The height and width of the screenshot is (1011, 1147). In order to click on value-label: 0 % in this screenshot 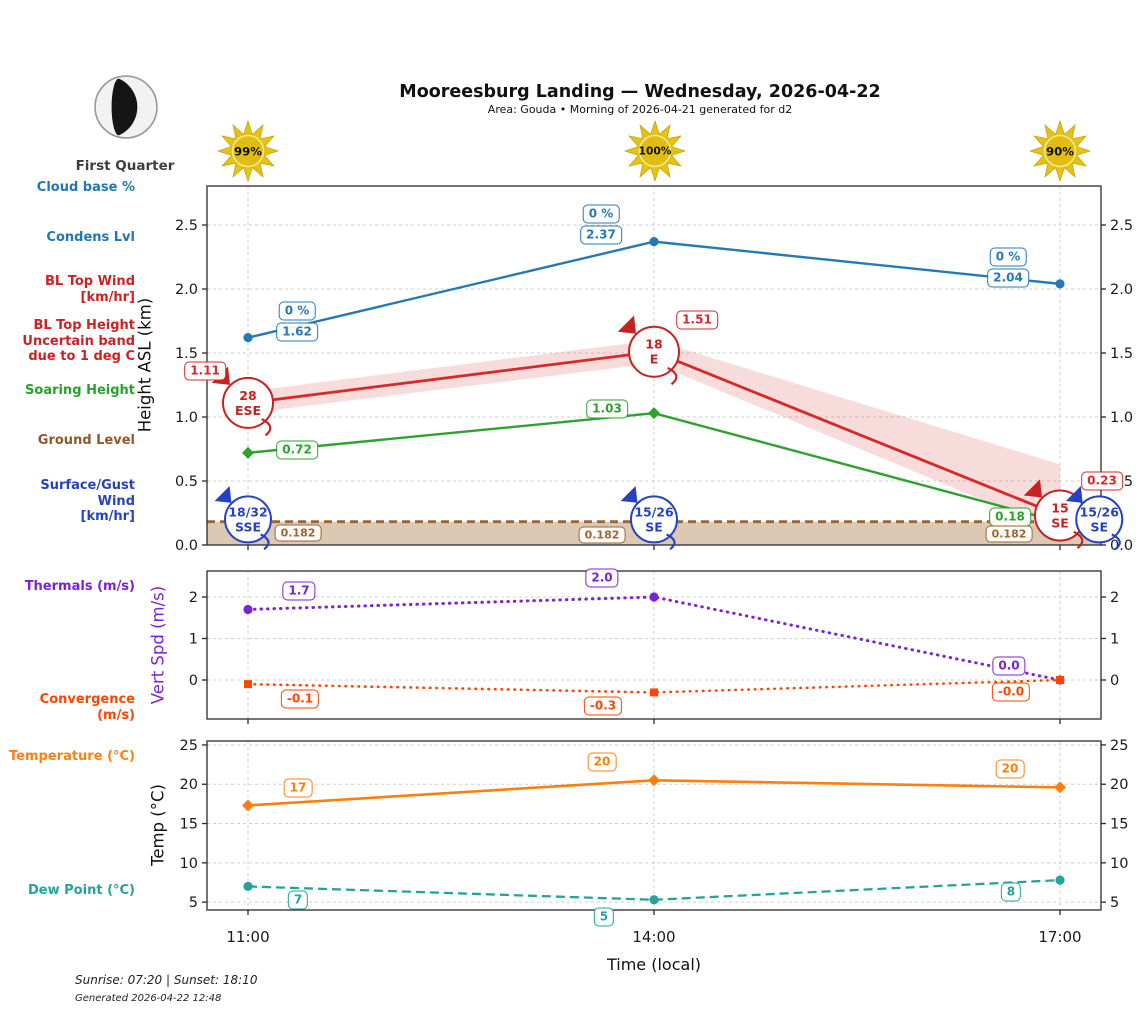, I will do `click(297, 311)`.